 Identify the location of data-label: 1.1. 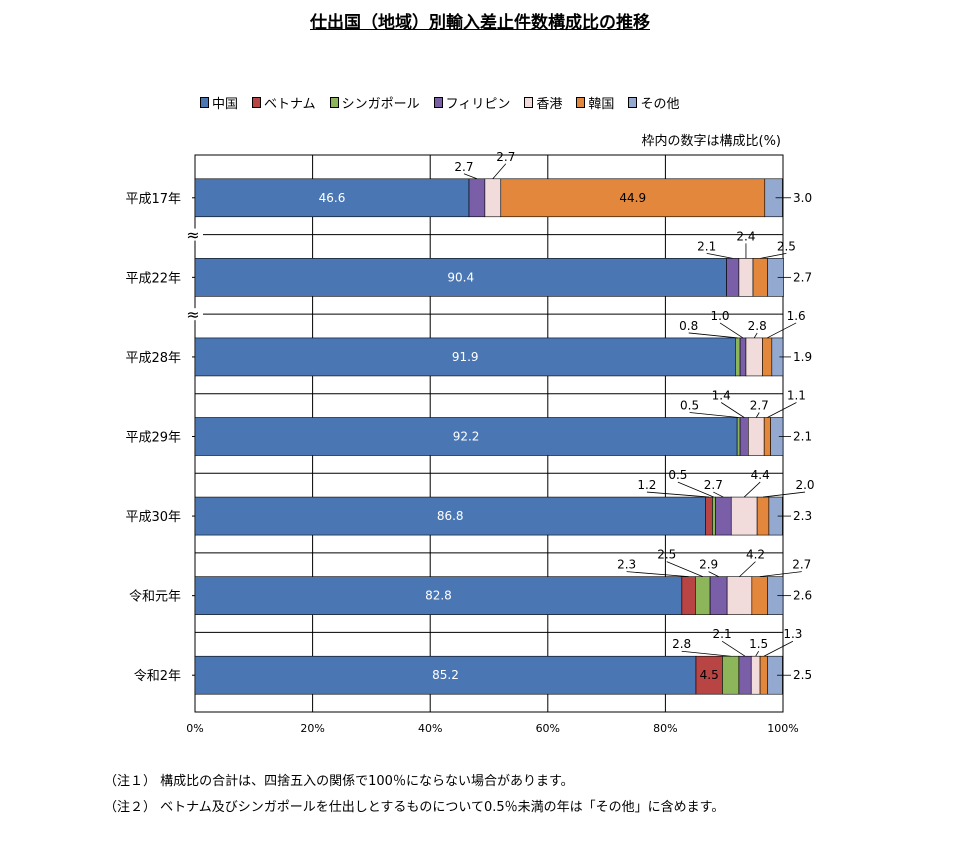
(796, 396).